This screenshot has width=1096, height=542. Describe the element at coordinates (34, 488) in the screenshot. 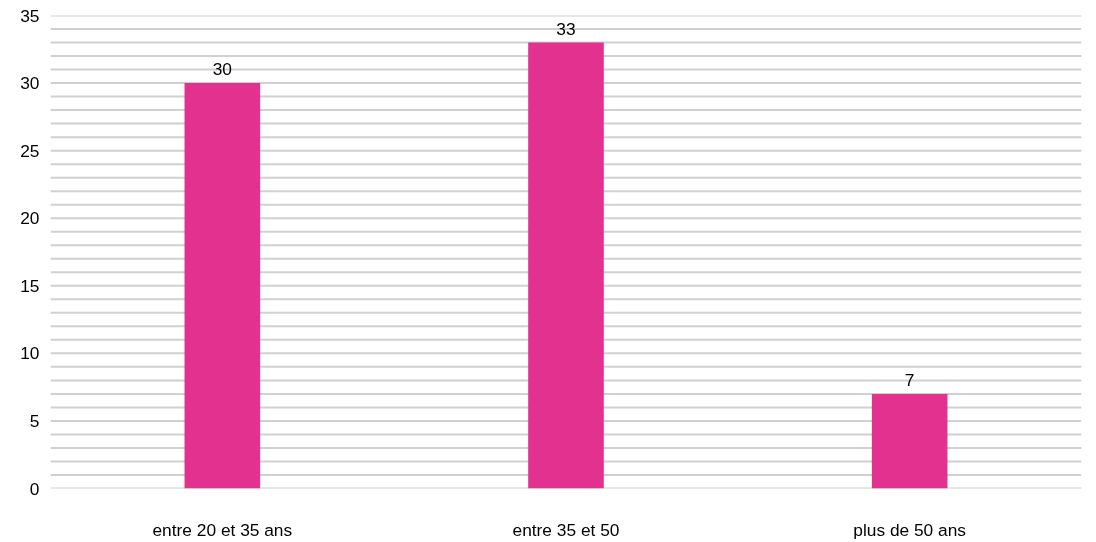

I see `y-tick-label: 0` at that location.